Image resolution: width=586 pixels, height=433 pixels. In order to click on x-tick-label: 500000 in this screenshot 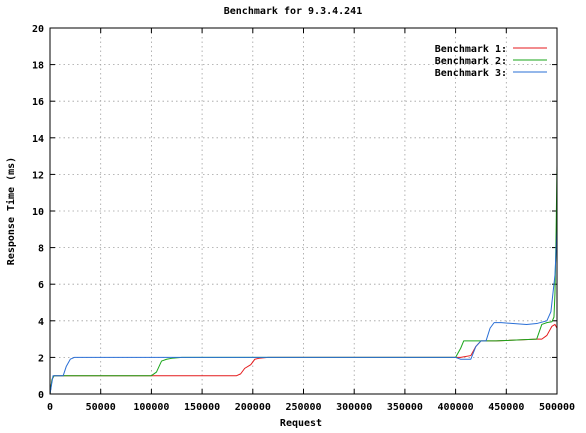, I will do `click(557, 407)`.